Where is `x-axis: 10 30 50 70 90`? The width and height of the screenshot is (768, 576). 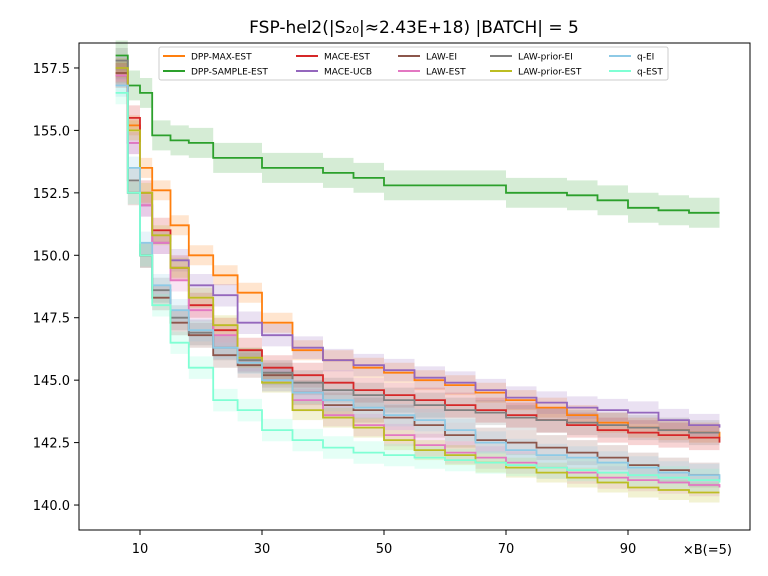
x-axis: 10 30 50 70 90 is located at coordinates (384, 543).